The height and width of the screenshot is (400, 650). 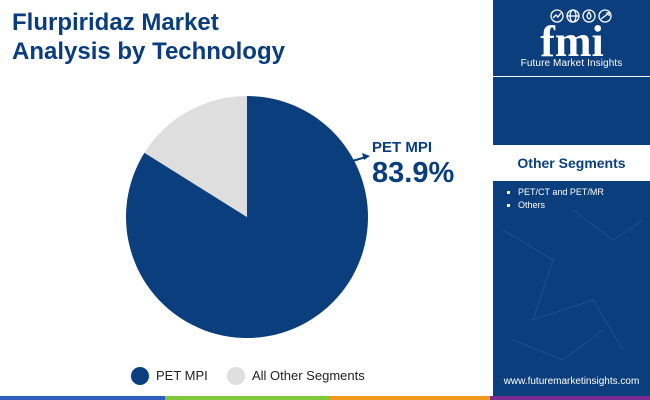 I want to click on legend-swatch-pet-mpi, so click(x=140, y=376).